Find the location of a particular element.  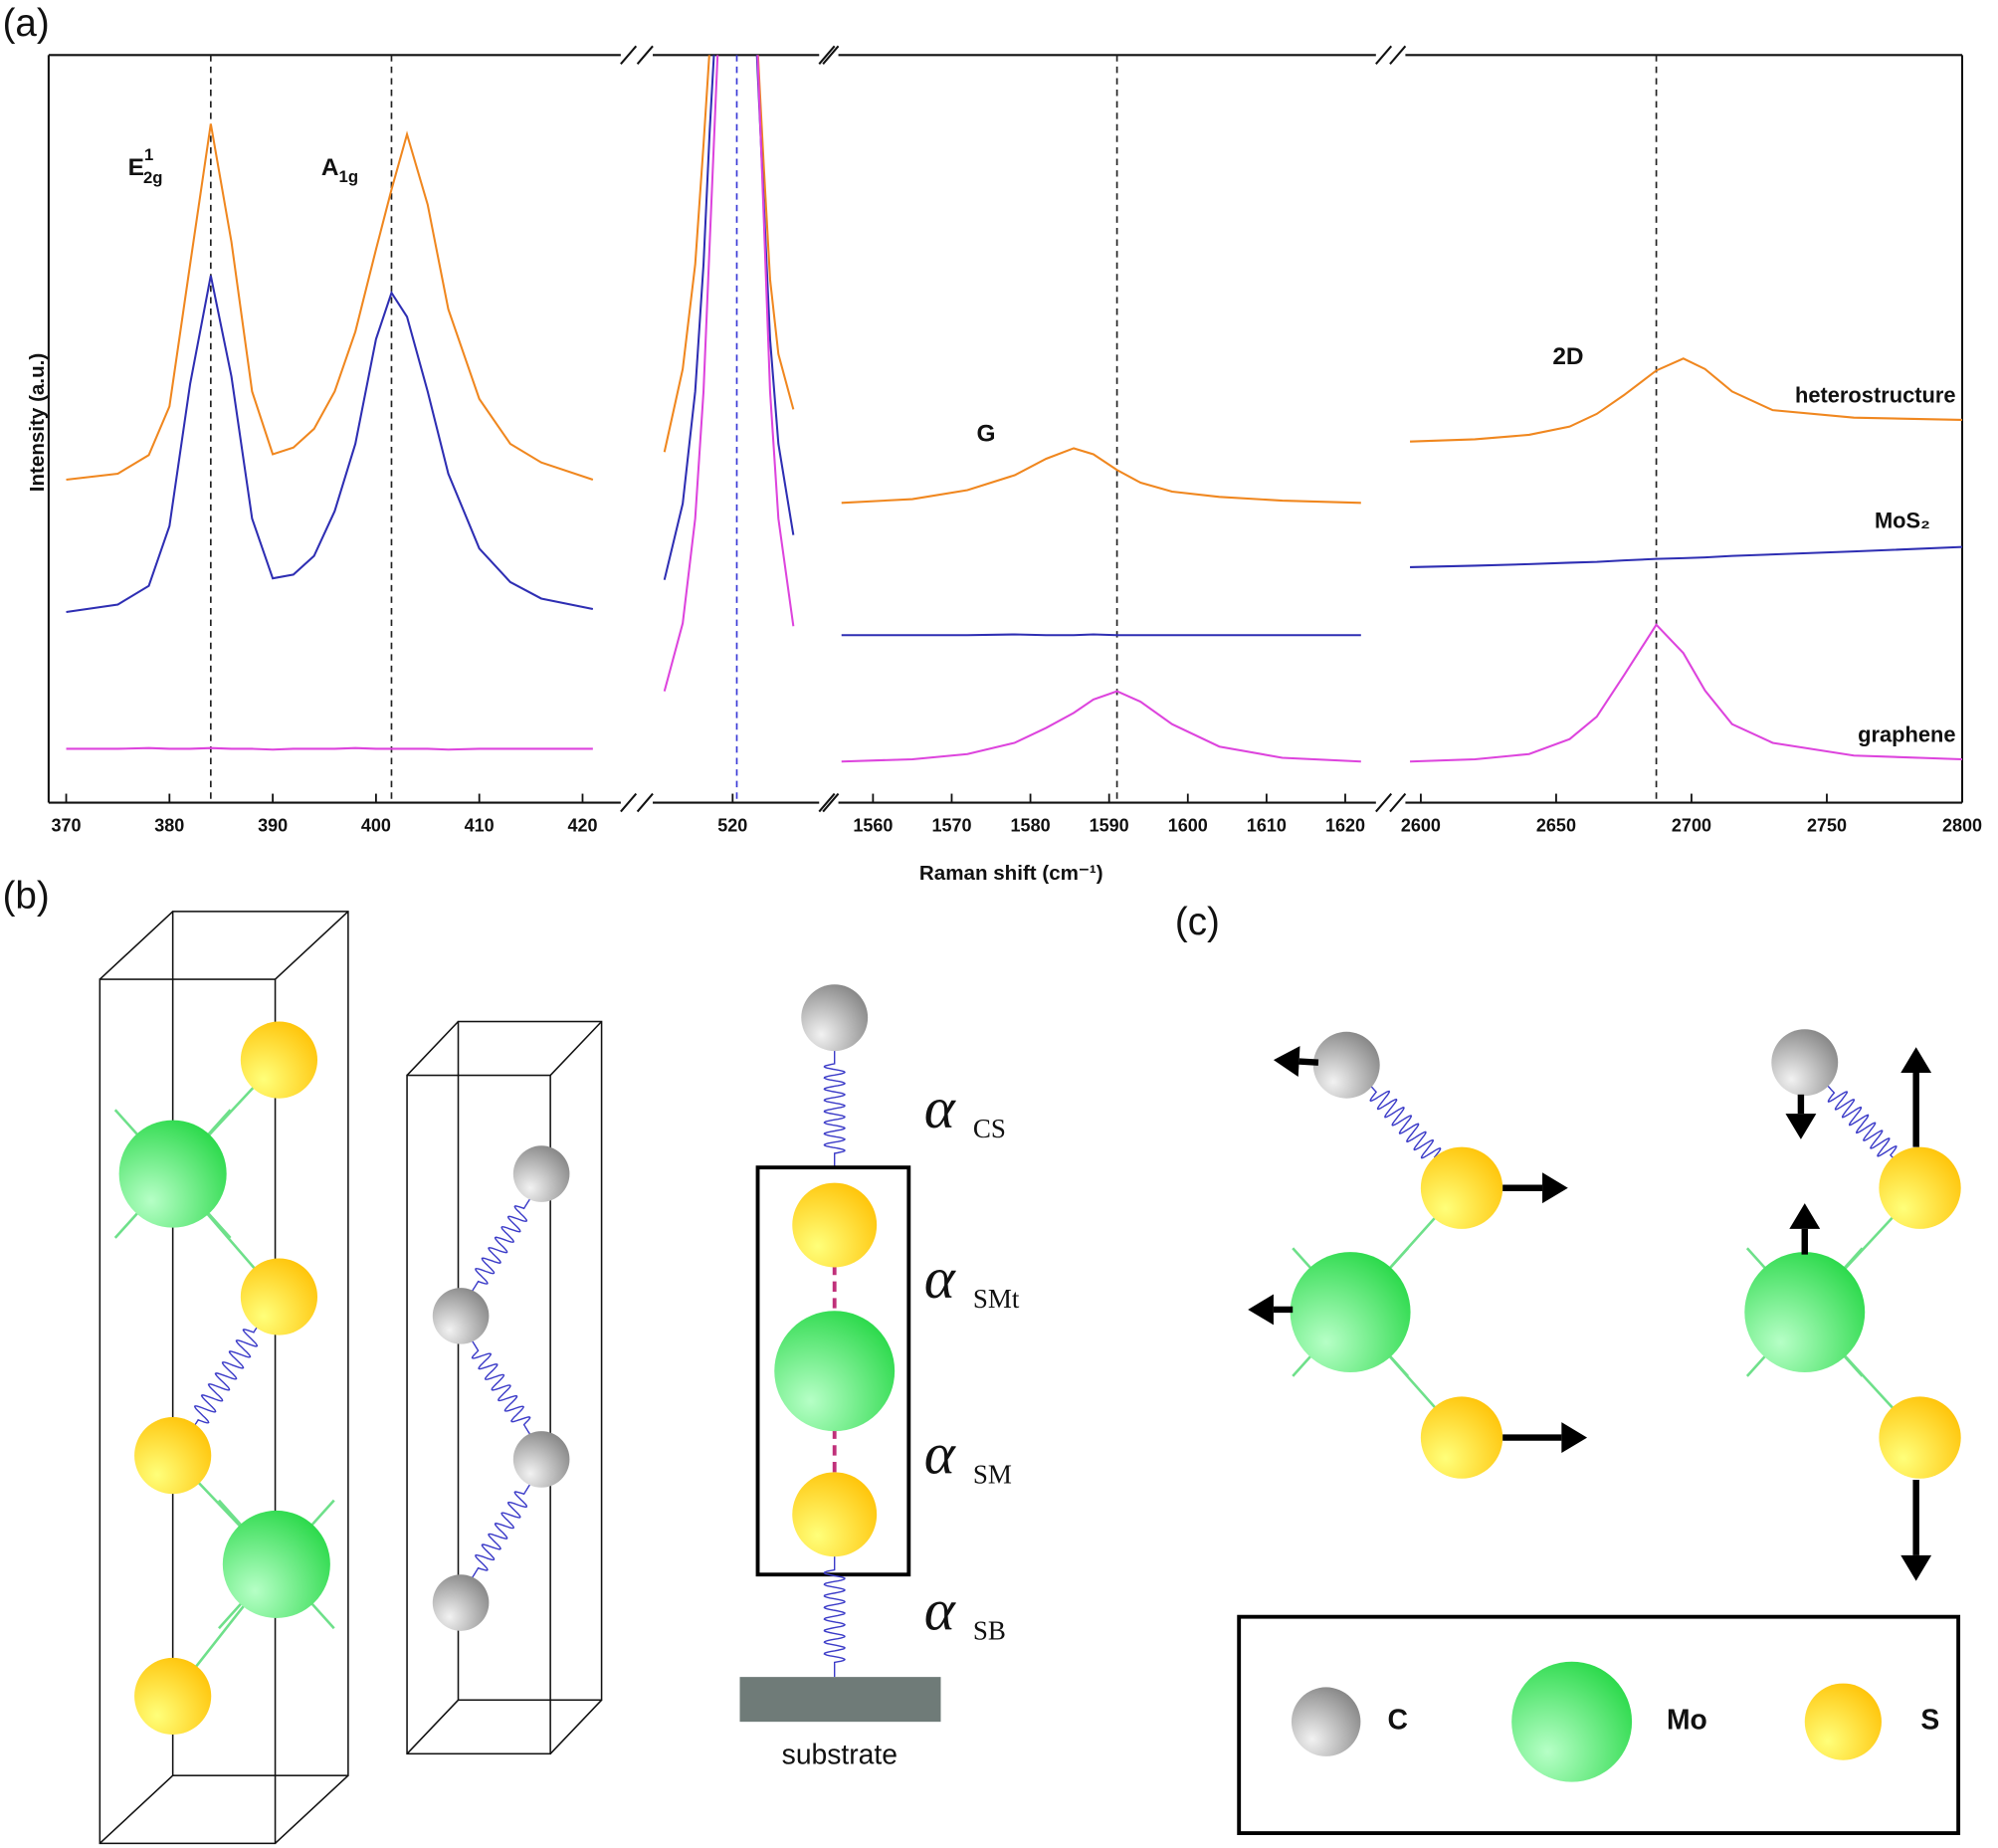

arrow-shaft is located at coordinates (1309, 1062).